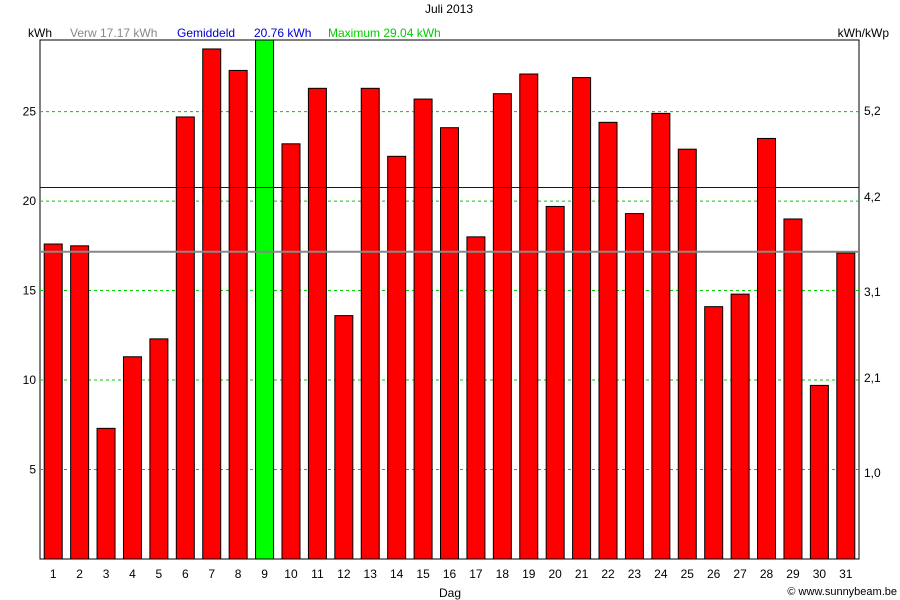 The width and height of the screenshot is (900, 600). I want to click on y-right-tick-label: 2,1, so click(872, 378).